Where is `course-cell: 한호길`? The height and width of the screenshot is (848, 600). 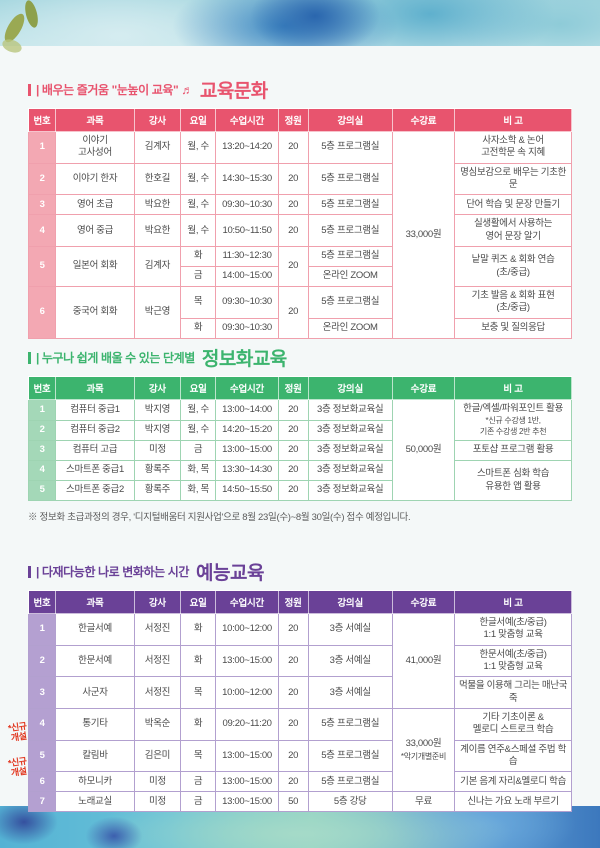
course-cell: 한호길 is located at coordinates (157, 179).